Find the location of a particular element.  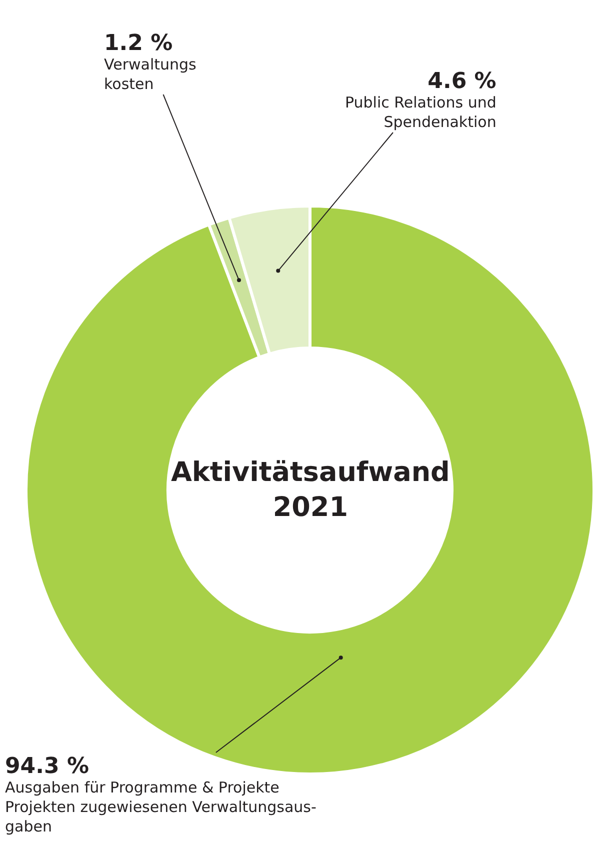

slice-label: Verwaltungs kosten is located at coordinates (150, 74).